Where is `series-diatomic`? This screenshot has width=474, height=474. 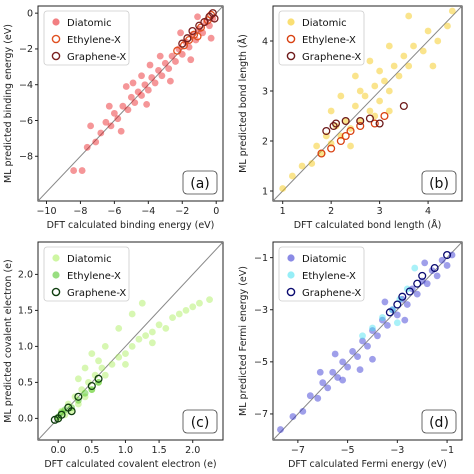
series-diatomic is located at coordinates (367, 99).